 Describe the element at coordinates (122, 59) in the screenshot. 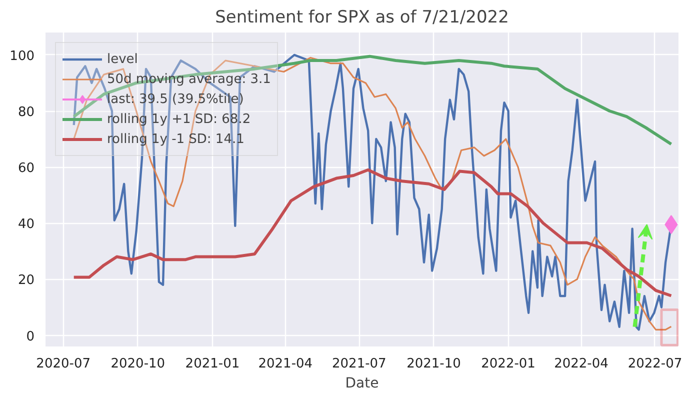

I see `legend-label: level` at that location.